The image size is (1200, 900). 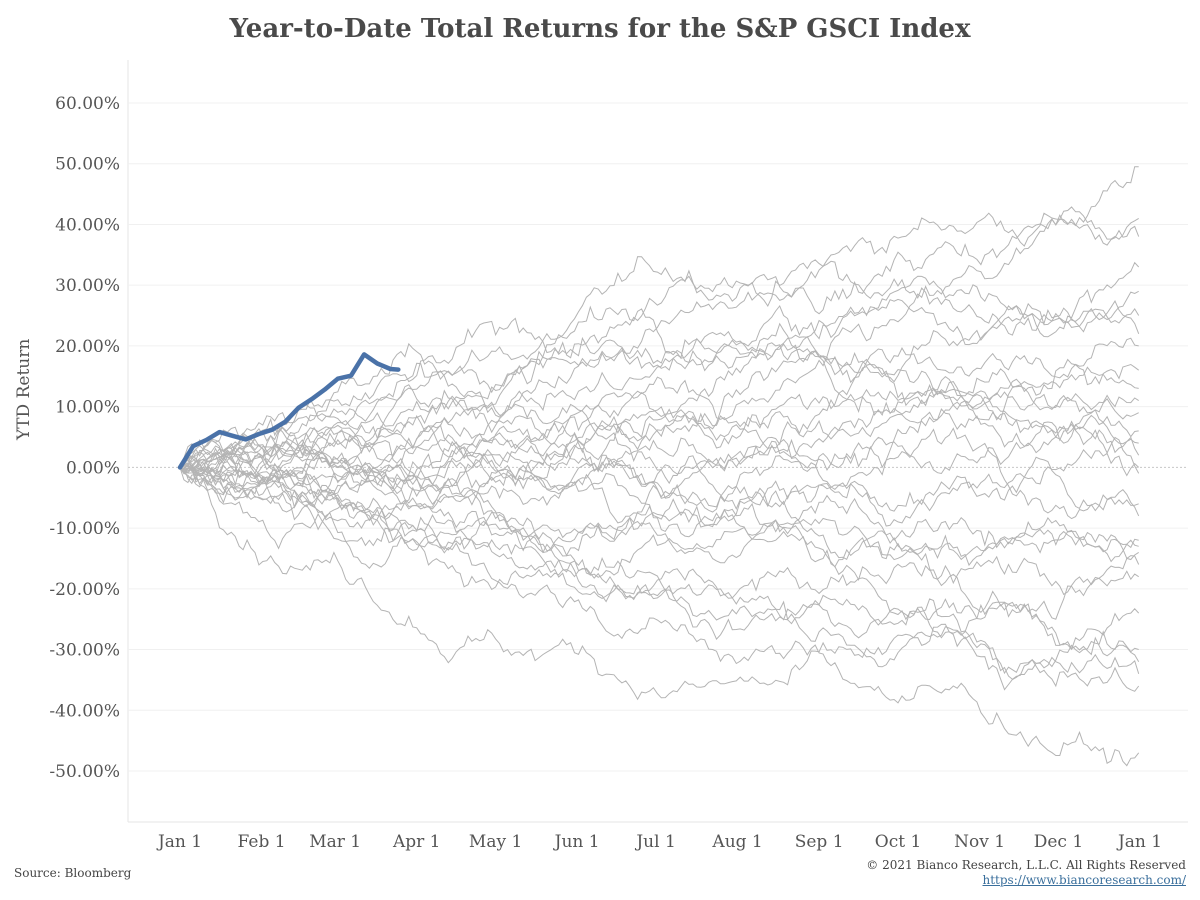 What do you see at coordinates (576, 842) in the screenshot?
I see `x-tick-label: Jun 1` at bounding box center [576, 842].